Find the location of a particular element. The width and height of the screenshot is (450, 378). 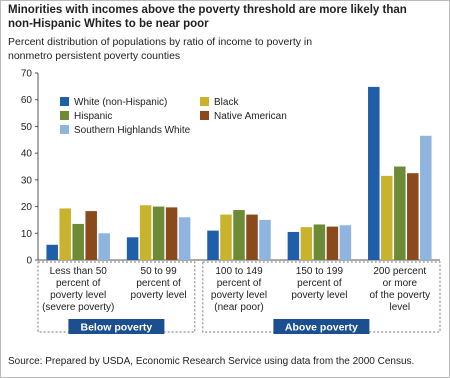

y-tick-label: 30 is located at coordinates (27, 180).